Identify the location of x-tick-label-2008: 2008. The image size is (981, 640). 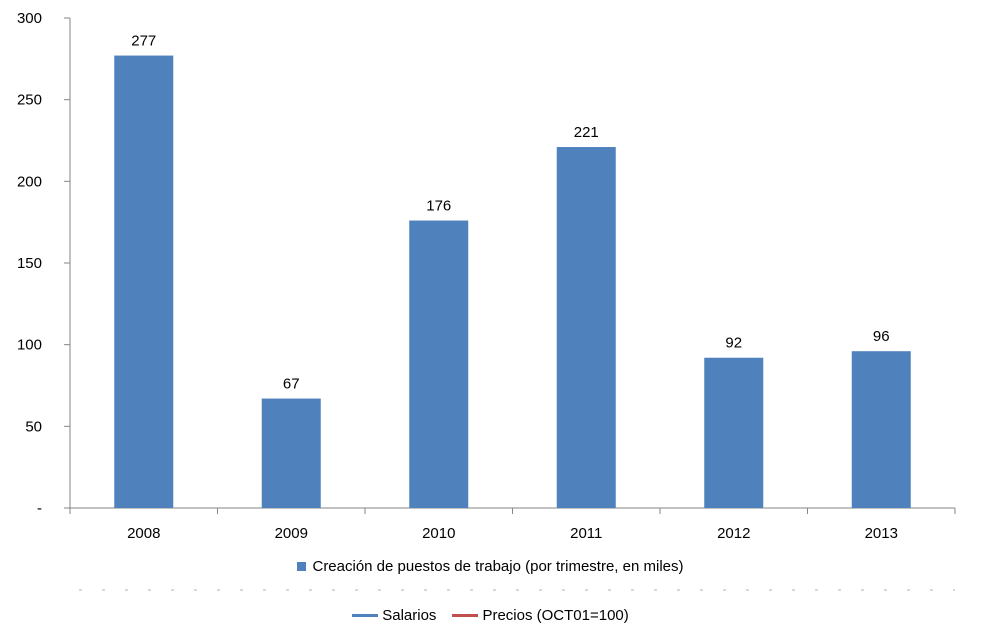
(143, 533).